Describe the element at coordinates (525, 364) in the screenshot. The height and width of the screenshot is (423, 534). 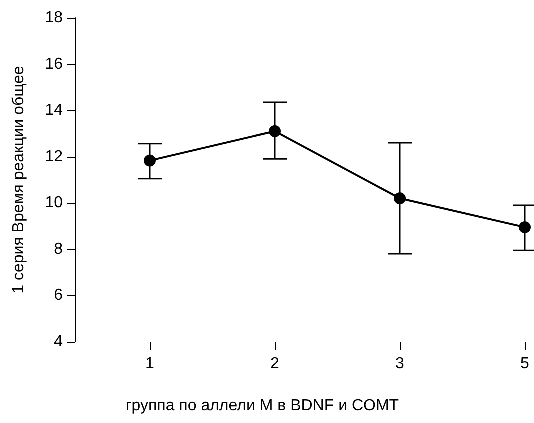
I see `x-tick-label: 5` at that location.